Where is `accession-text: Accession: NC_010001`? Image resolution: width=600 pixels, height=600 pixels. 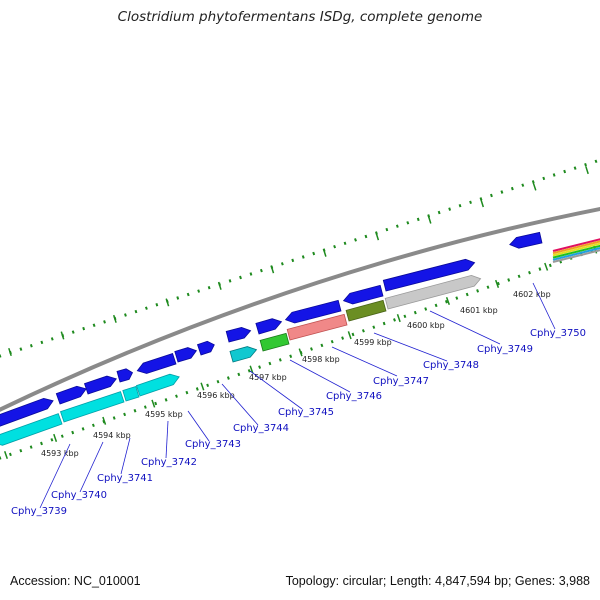
accession-text: Accession: NC_010001 is located at coordinates (75, 581).